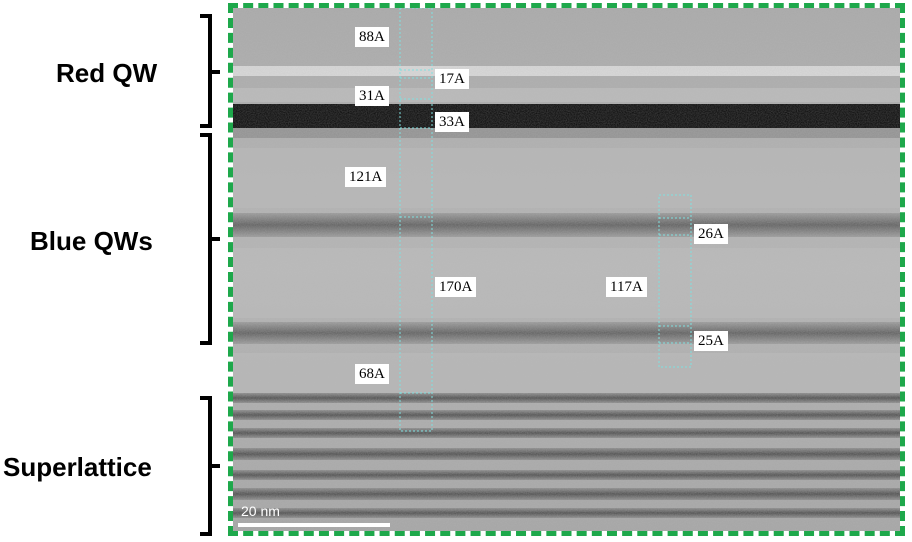  What do you see at coordinates (452, 79) in the screenshot?
I see `measure-17a: 17A` at bounding box center [452, 79].